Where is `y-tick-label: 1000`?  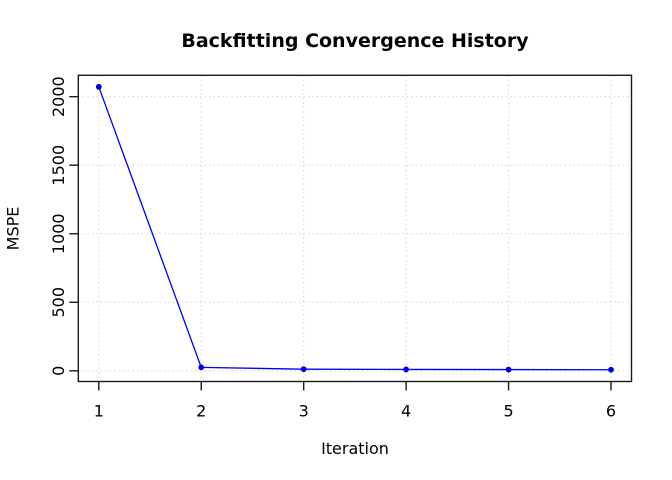 y-tick-label: 1000 is located at coordinates (58, 233).